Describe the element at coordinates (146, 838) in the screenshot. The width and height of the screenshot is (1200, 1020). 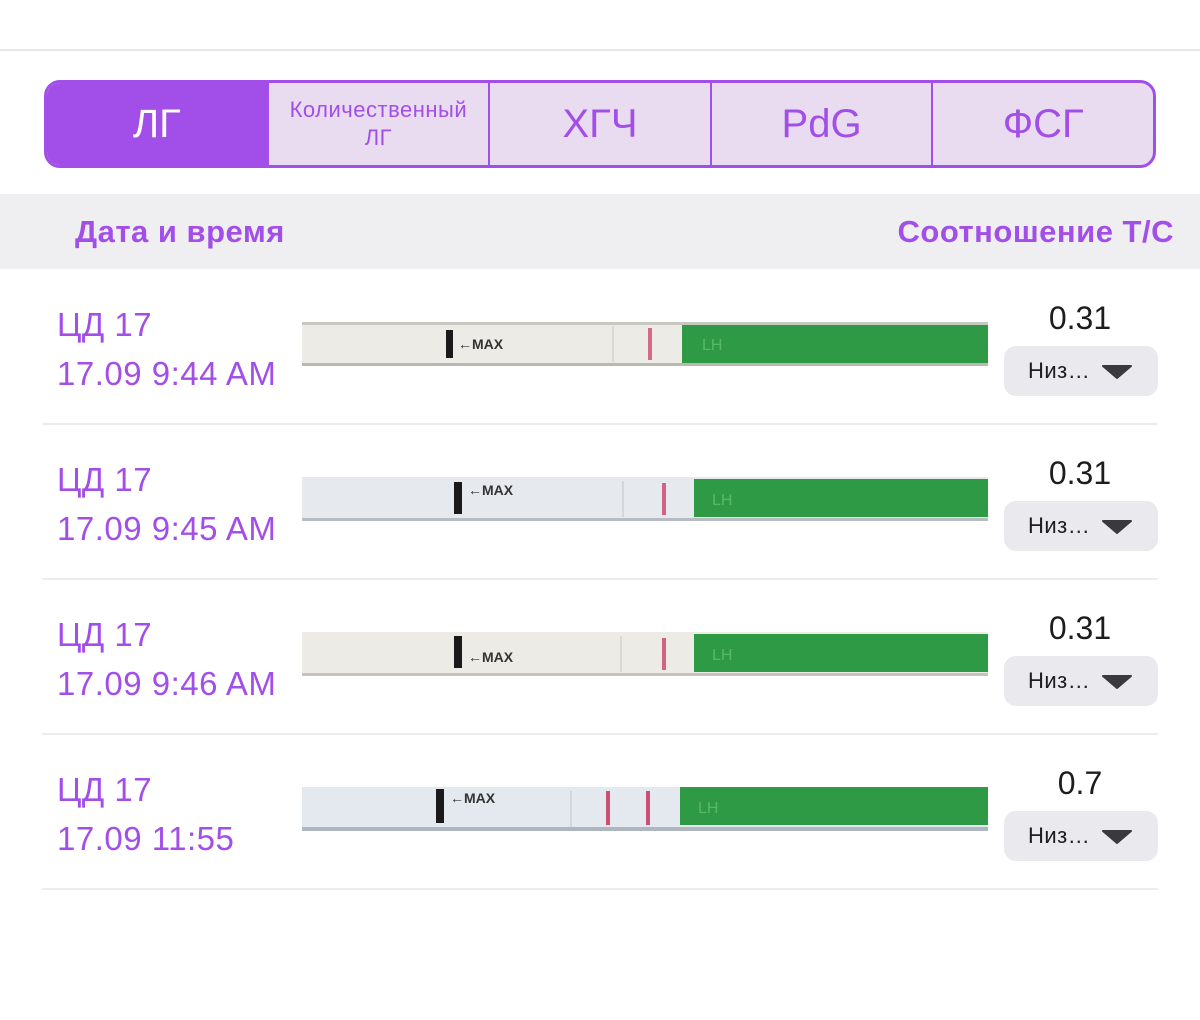
I see `test-datetime: 17.09 11:55` at that location.